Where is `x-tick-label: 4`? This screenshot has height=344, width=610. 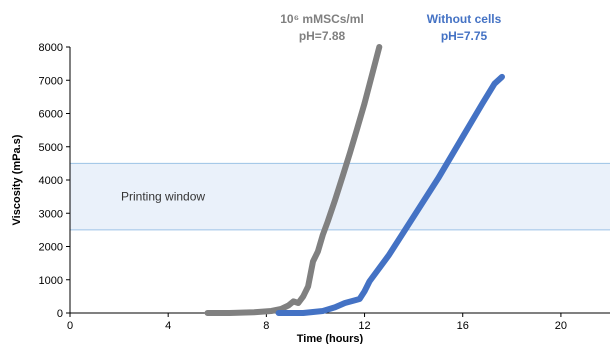
x-tick-label: 4 is located at coordinates (168, 326).